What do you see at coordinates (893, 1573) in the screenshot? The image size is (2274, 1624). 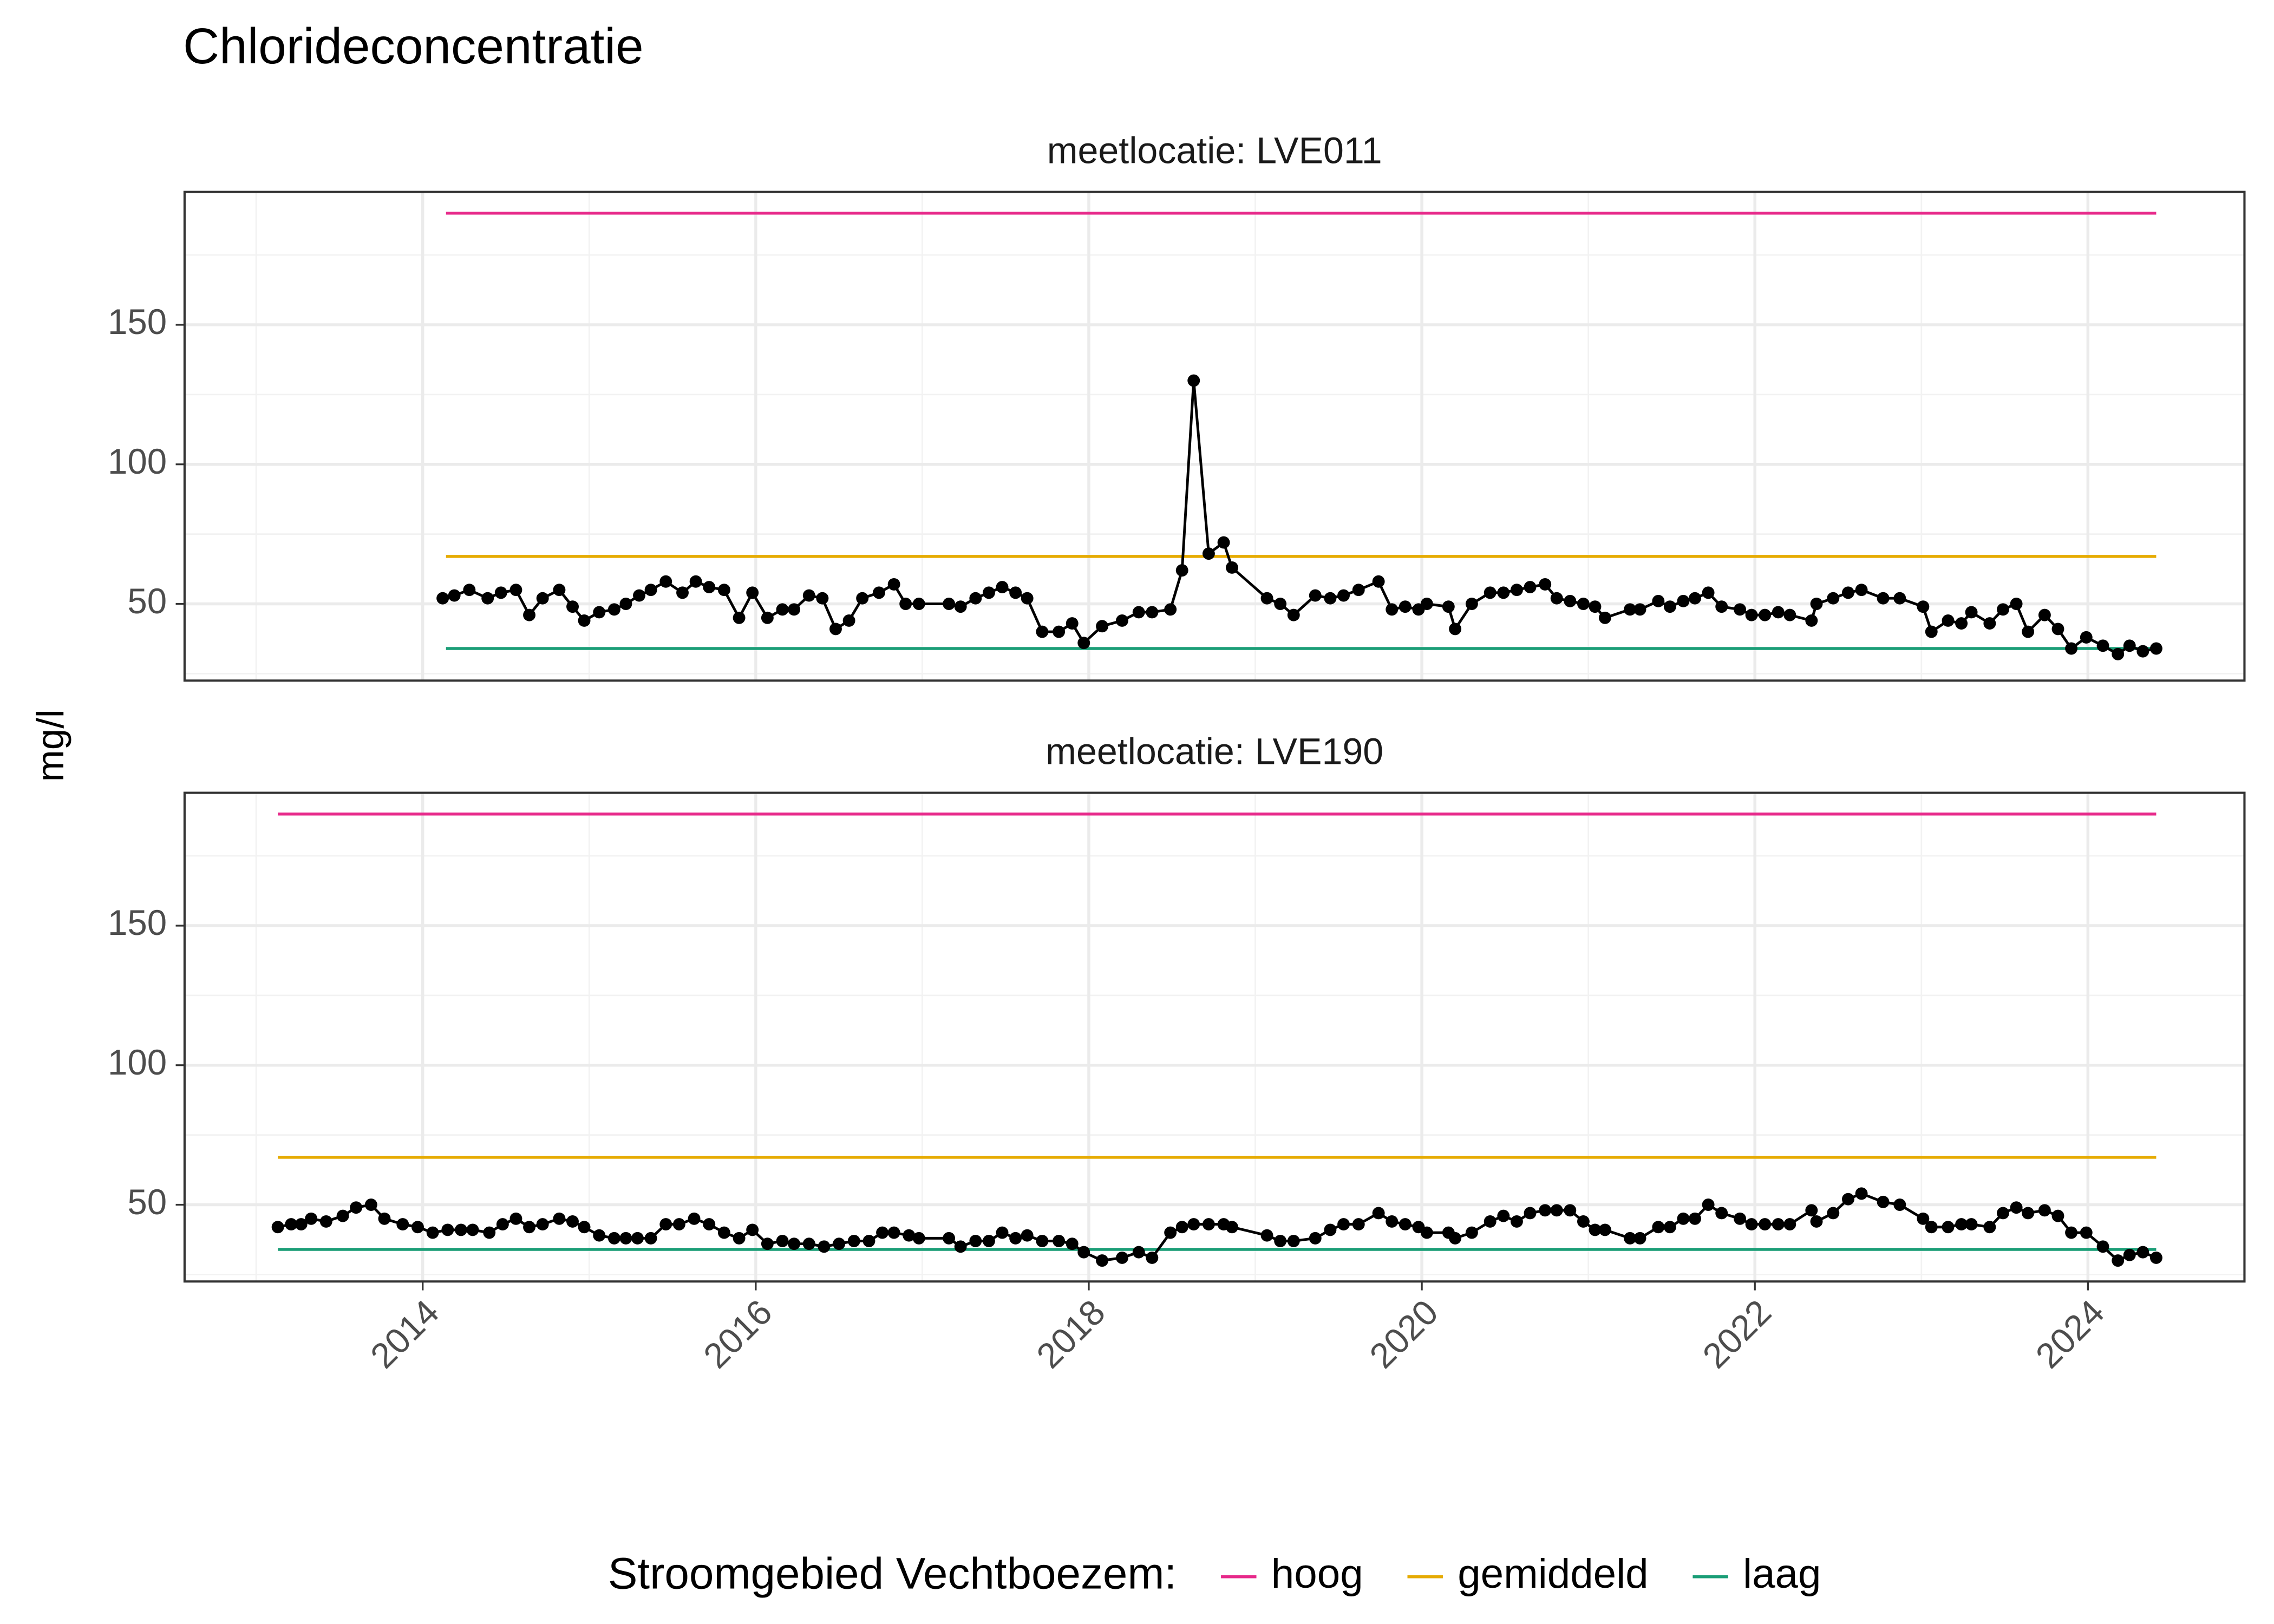 I see `legend-title: Stroomgebied Vechtboezem:` at bounding box center [893, 1573].